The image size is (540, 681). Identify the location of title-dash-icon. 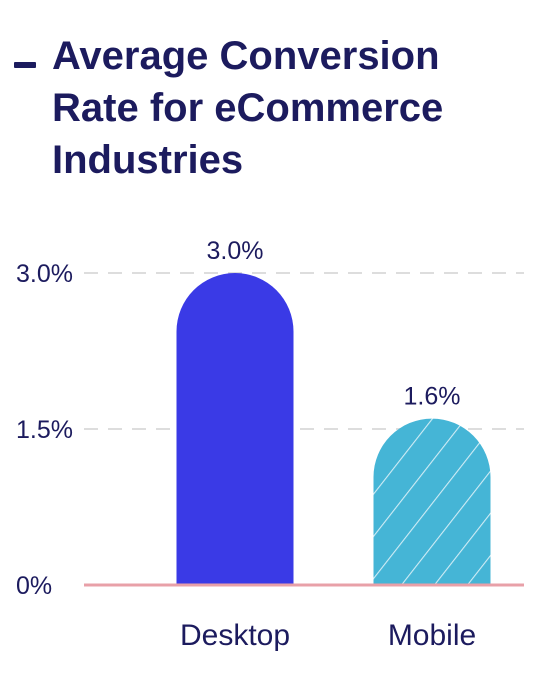
(25, 65).